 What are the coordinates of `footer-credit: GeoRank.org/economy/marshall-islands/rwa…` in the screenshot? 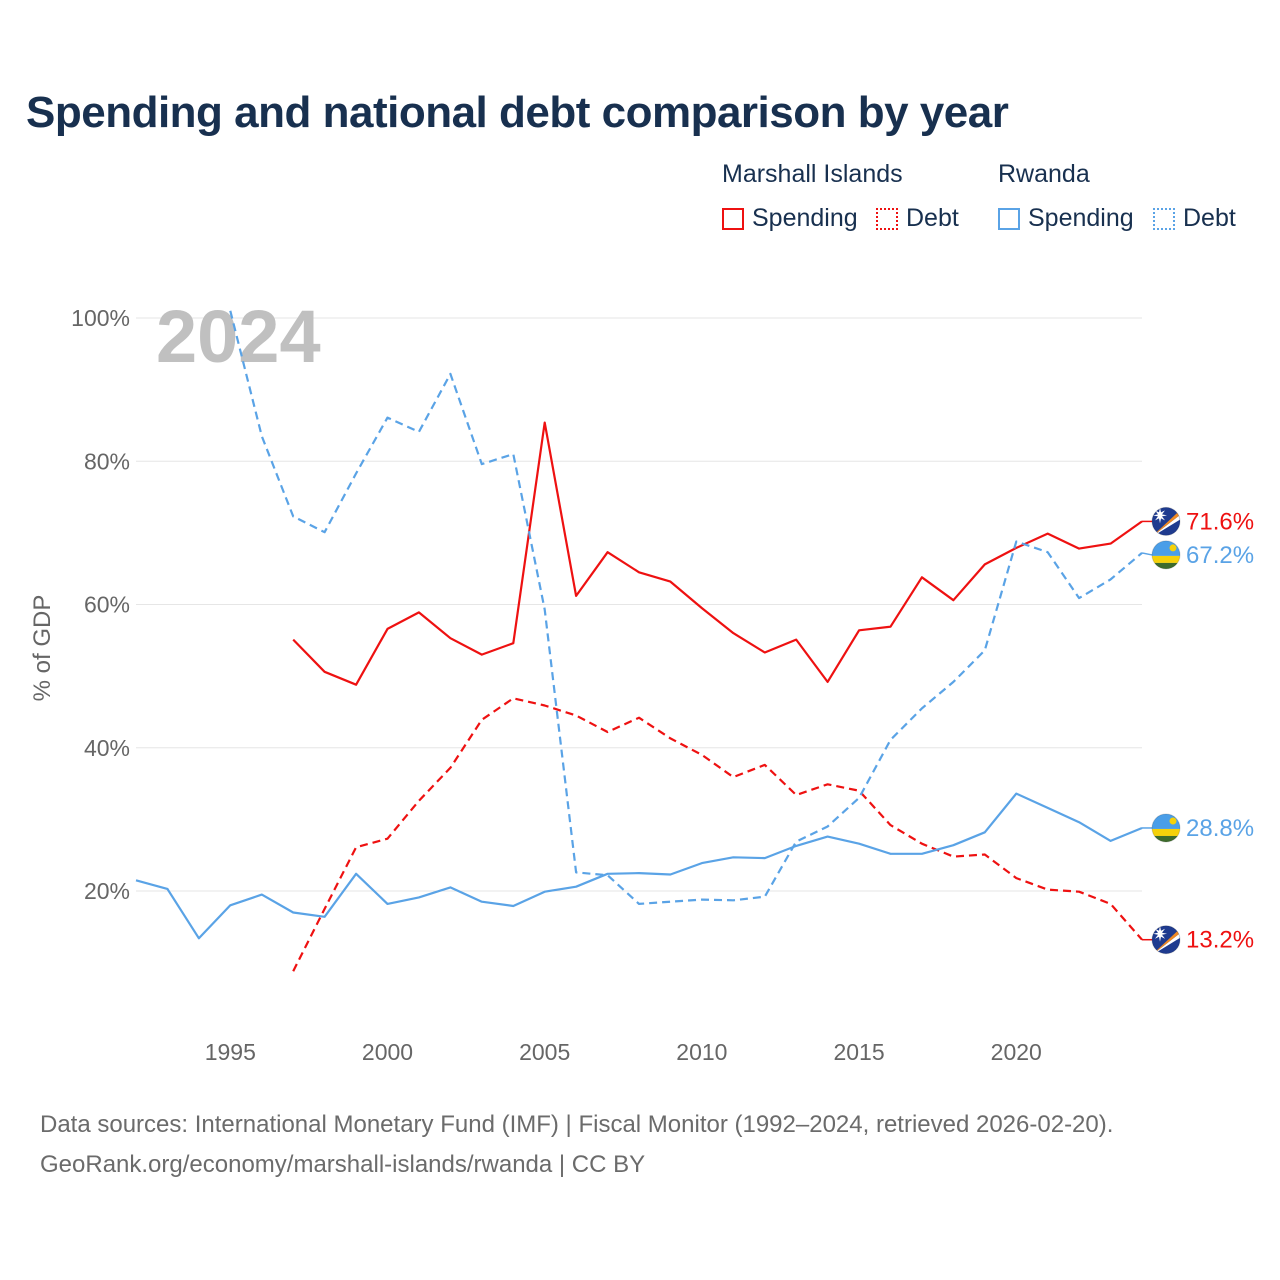 It's located at (343, 1164).